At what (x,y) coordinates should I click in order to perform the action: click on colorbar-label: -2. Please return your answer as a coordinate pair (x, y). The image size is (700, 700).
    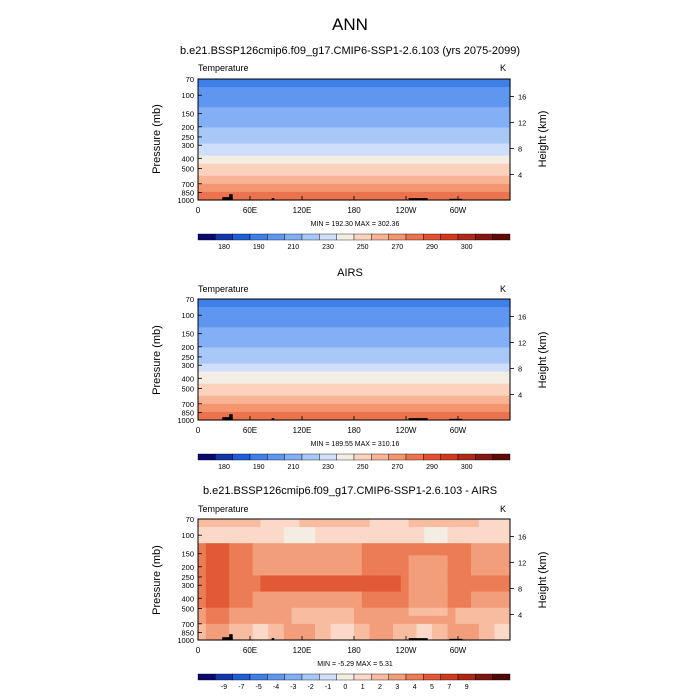
    Looking at the image, I should click on (311, 687).